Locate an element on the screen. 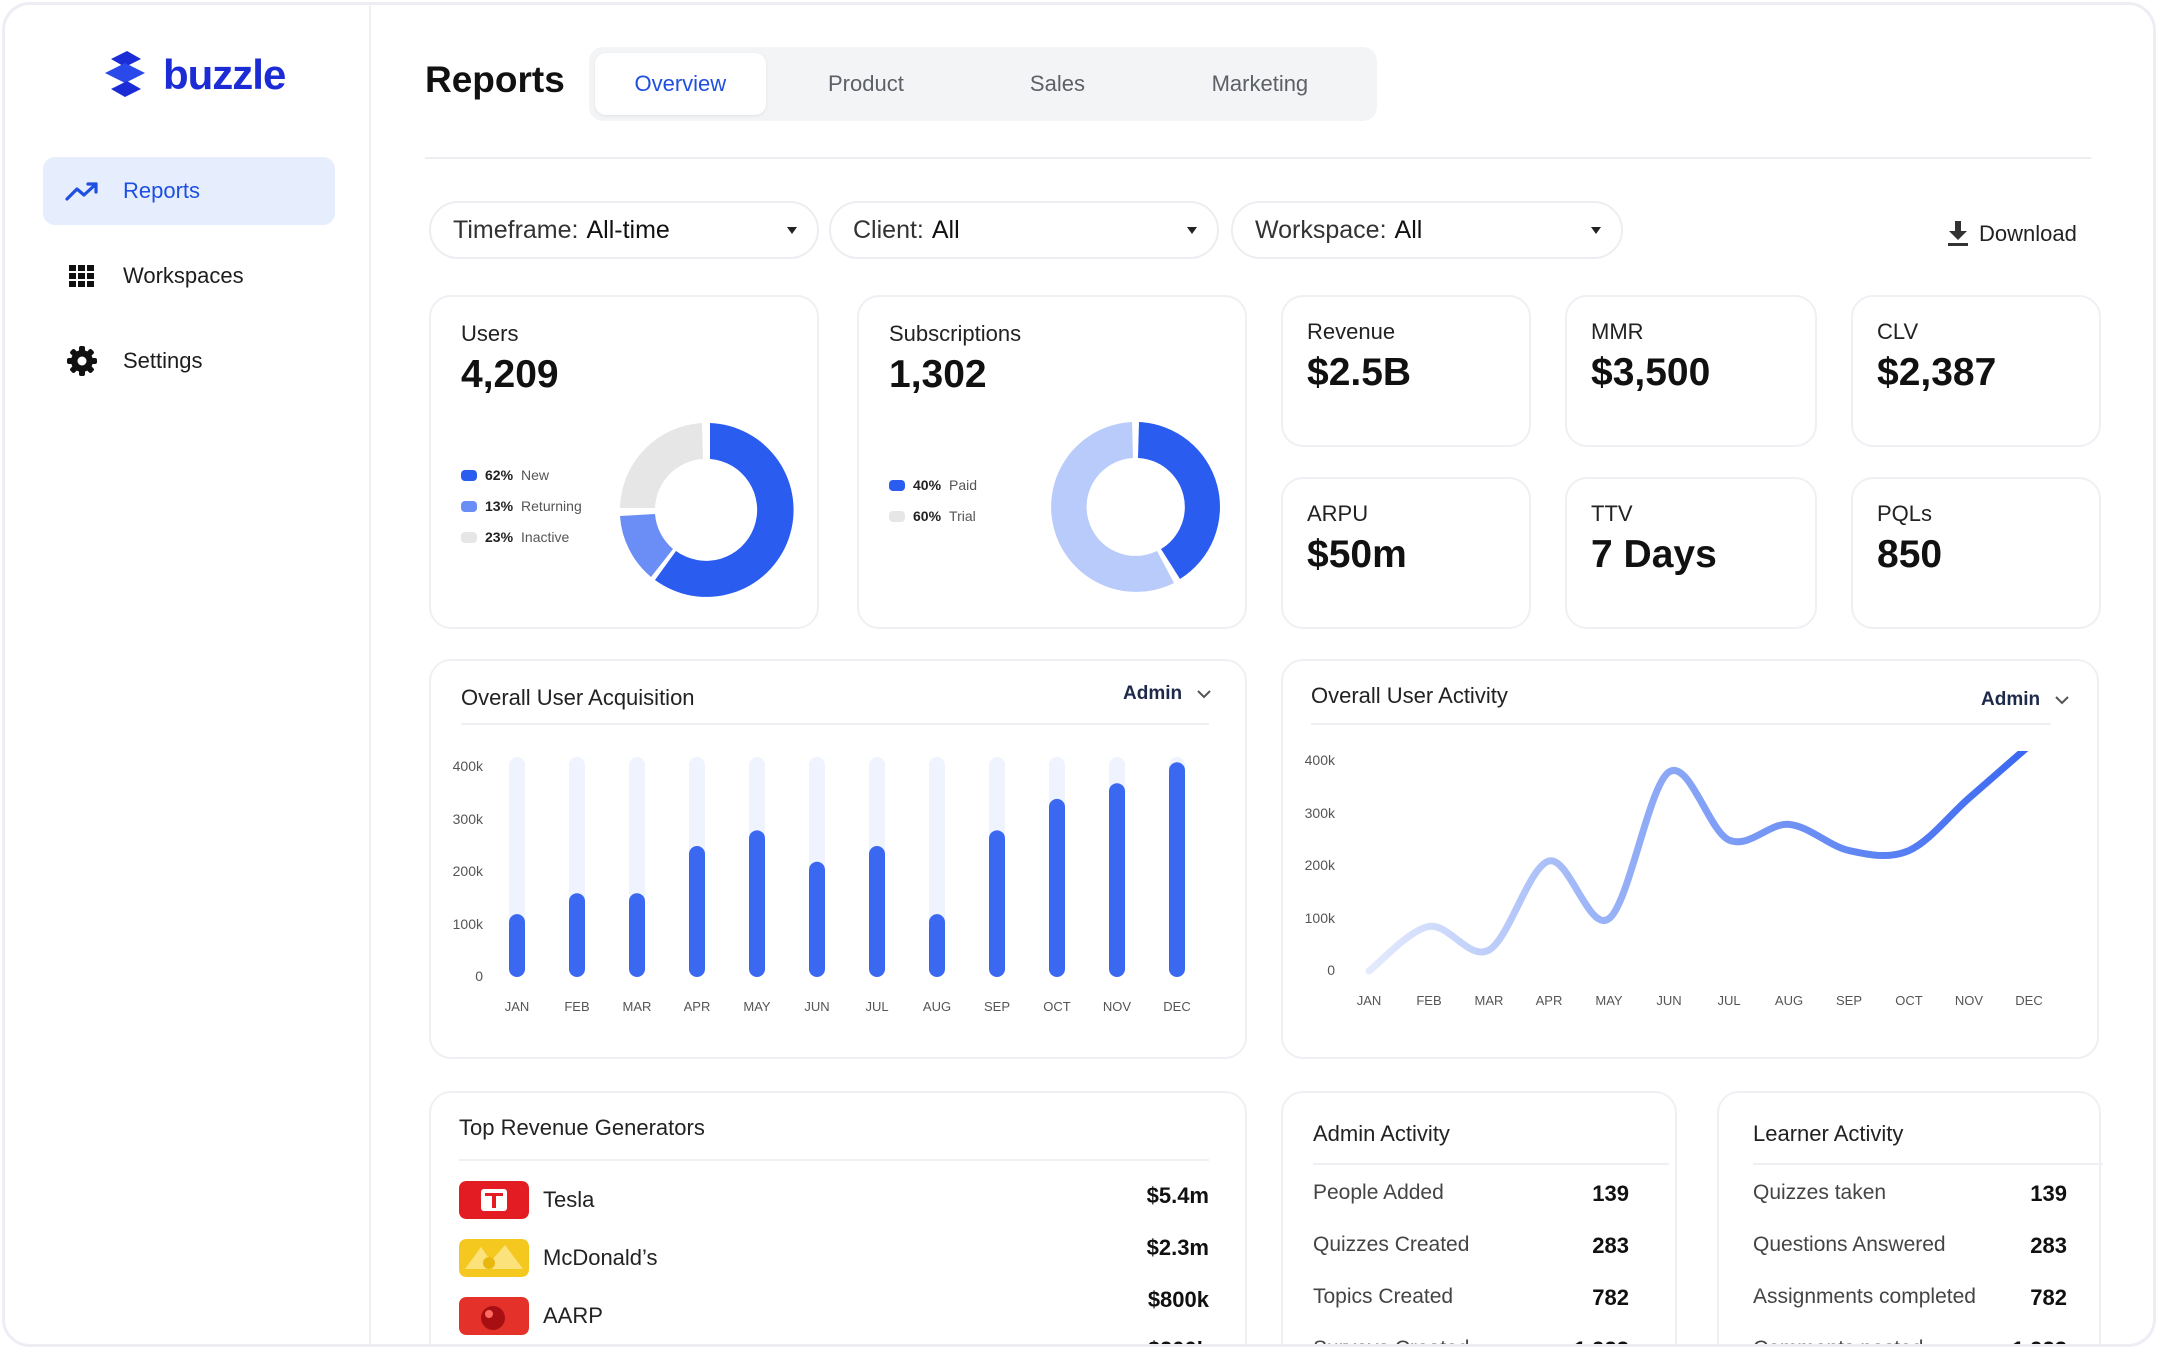 This screenshot has height=1349, width=2158. bar-may is located at coordinates (757, 903).